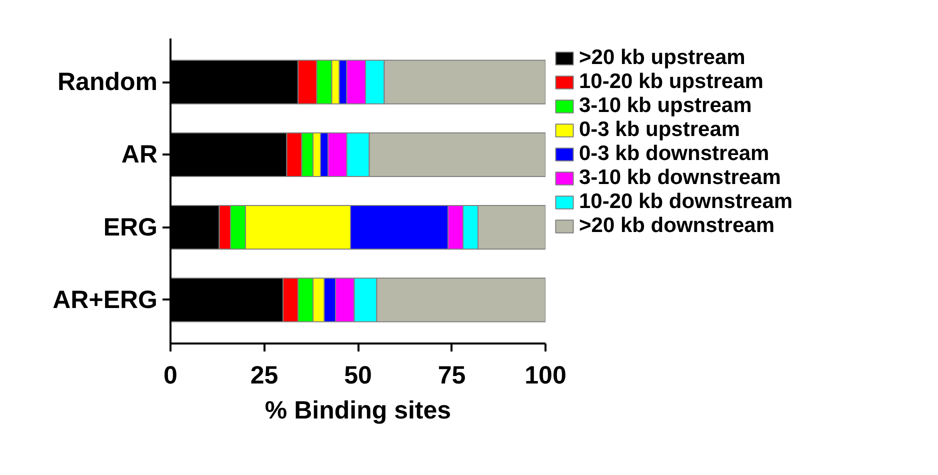 Image resolution: width=938 pixels, height=475 pixels. I want to click on x-tick-label: 0, so click(171, 376).